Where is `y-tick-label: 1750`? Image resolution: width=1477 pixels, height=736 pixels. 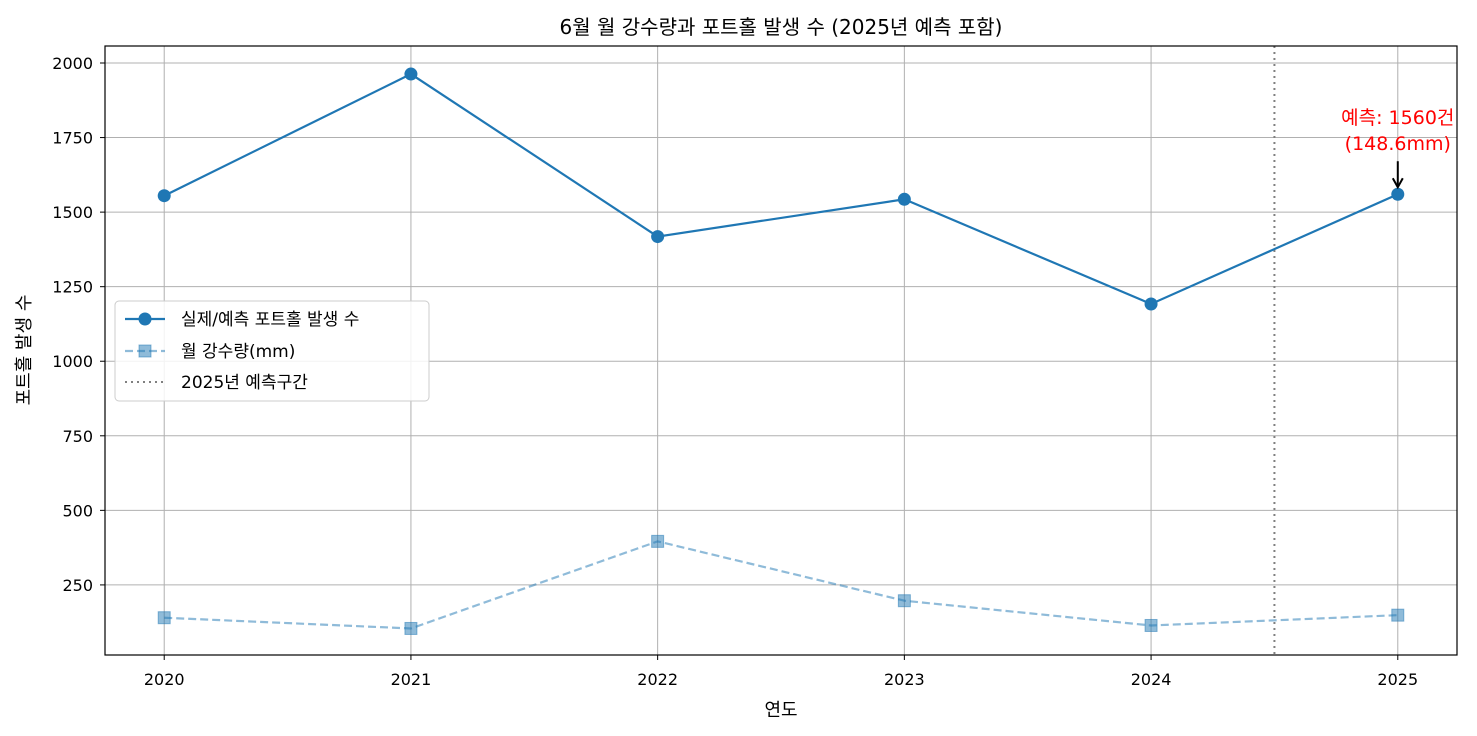
y-tick-label: 1750 is located at coordinates (72, 138).